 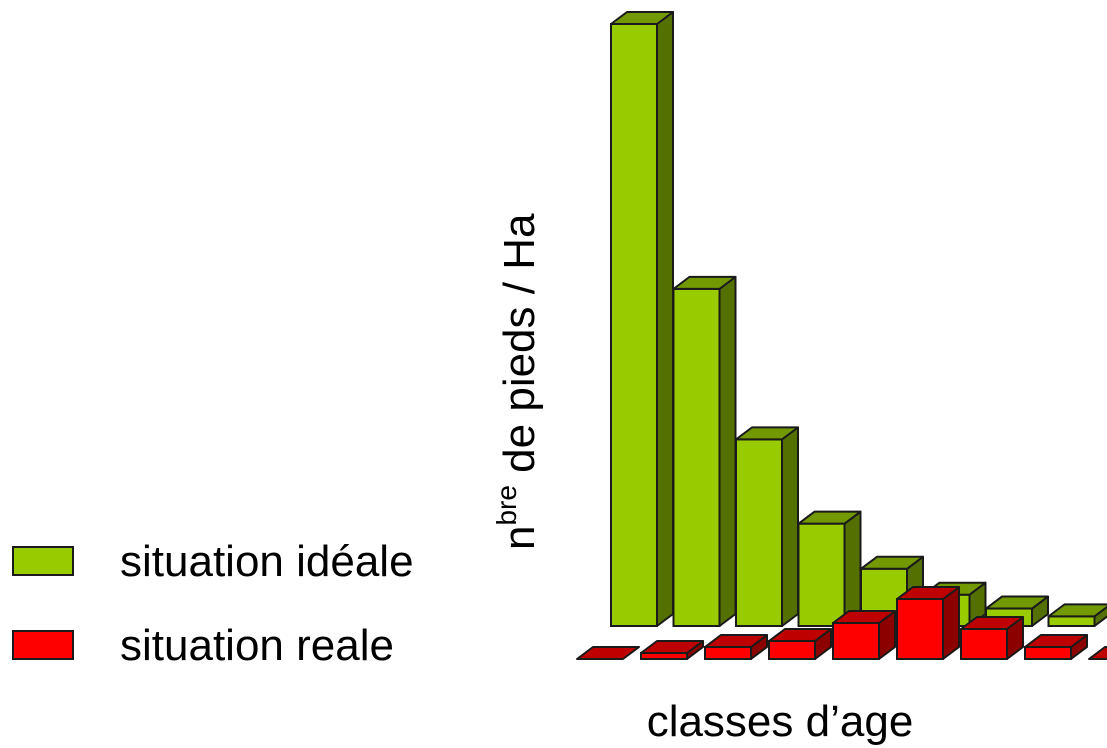 I want to click on bar-ideale-4-front, so click(x=821, y=574).